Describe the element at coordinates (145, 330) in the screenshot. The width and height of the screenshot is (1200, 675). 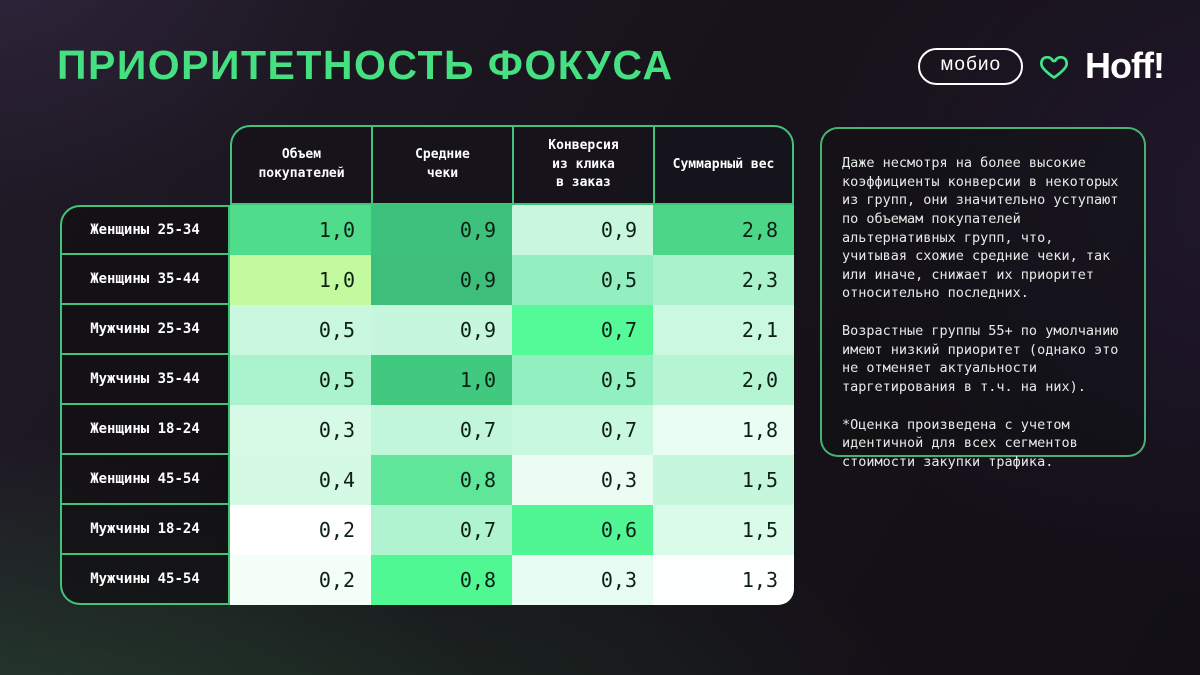
I see `row-label: Мужчины 25-34` at that location.